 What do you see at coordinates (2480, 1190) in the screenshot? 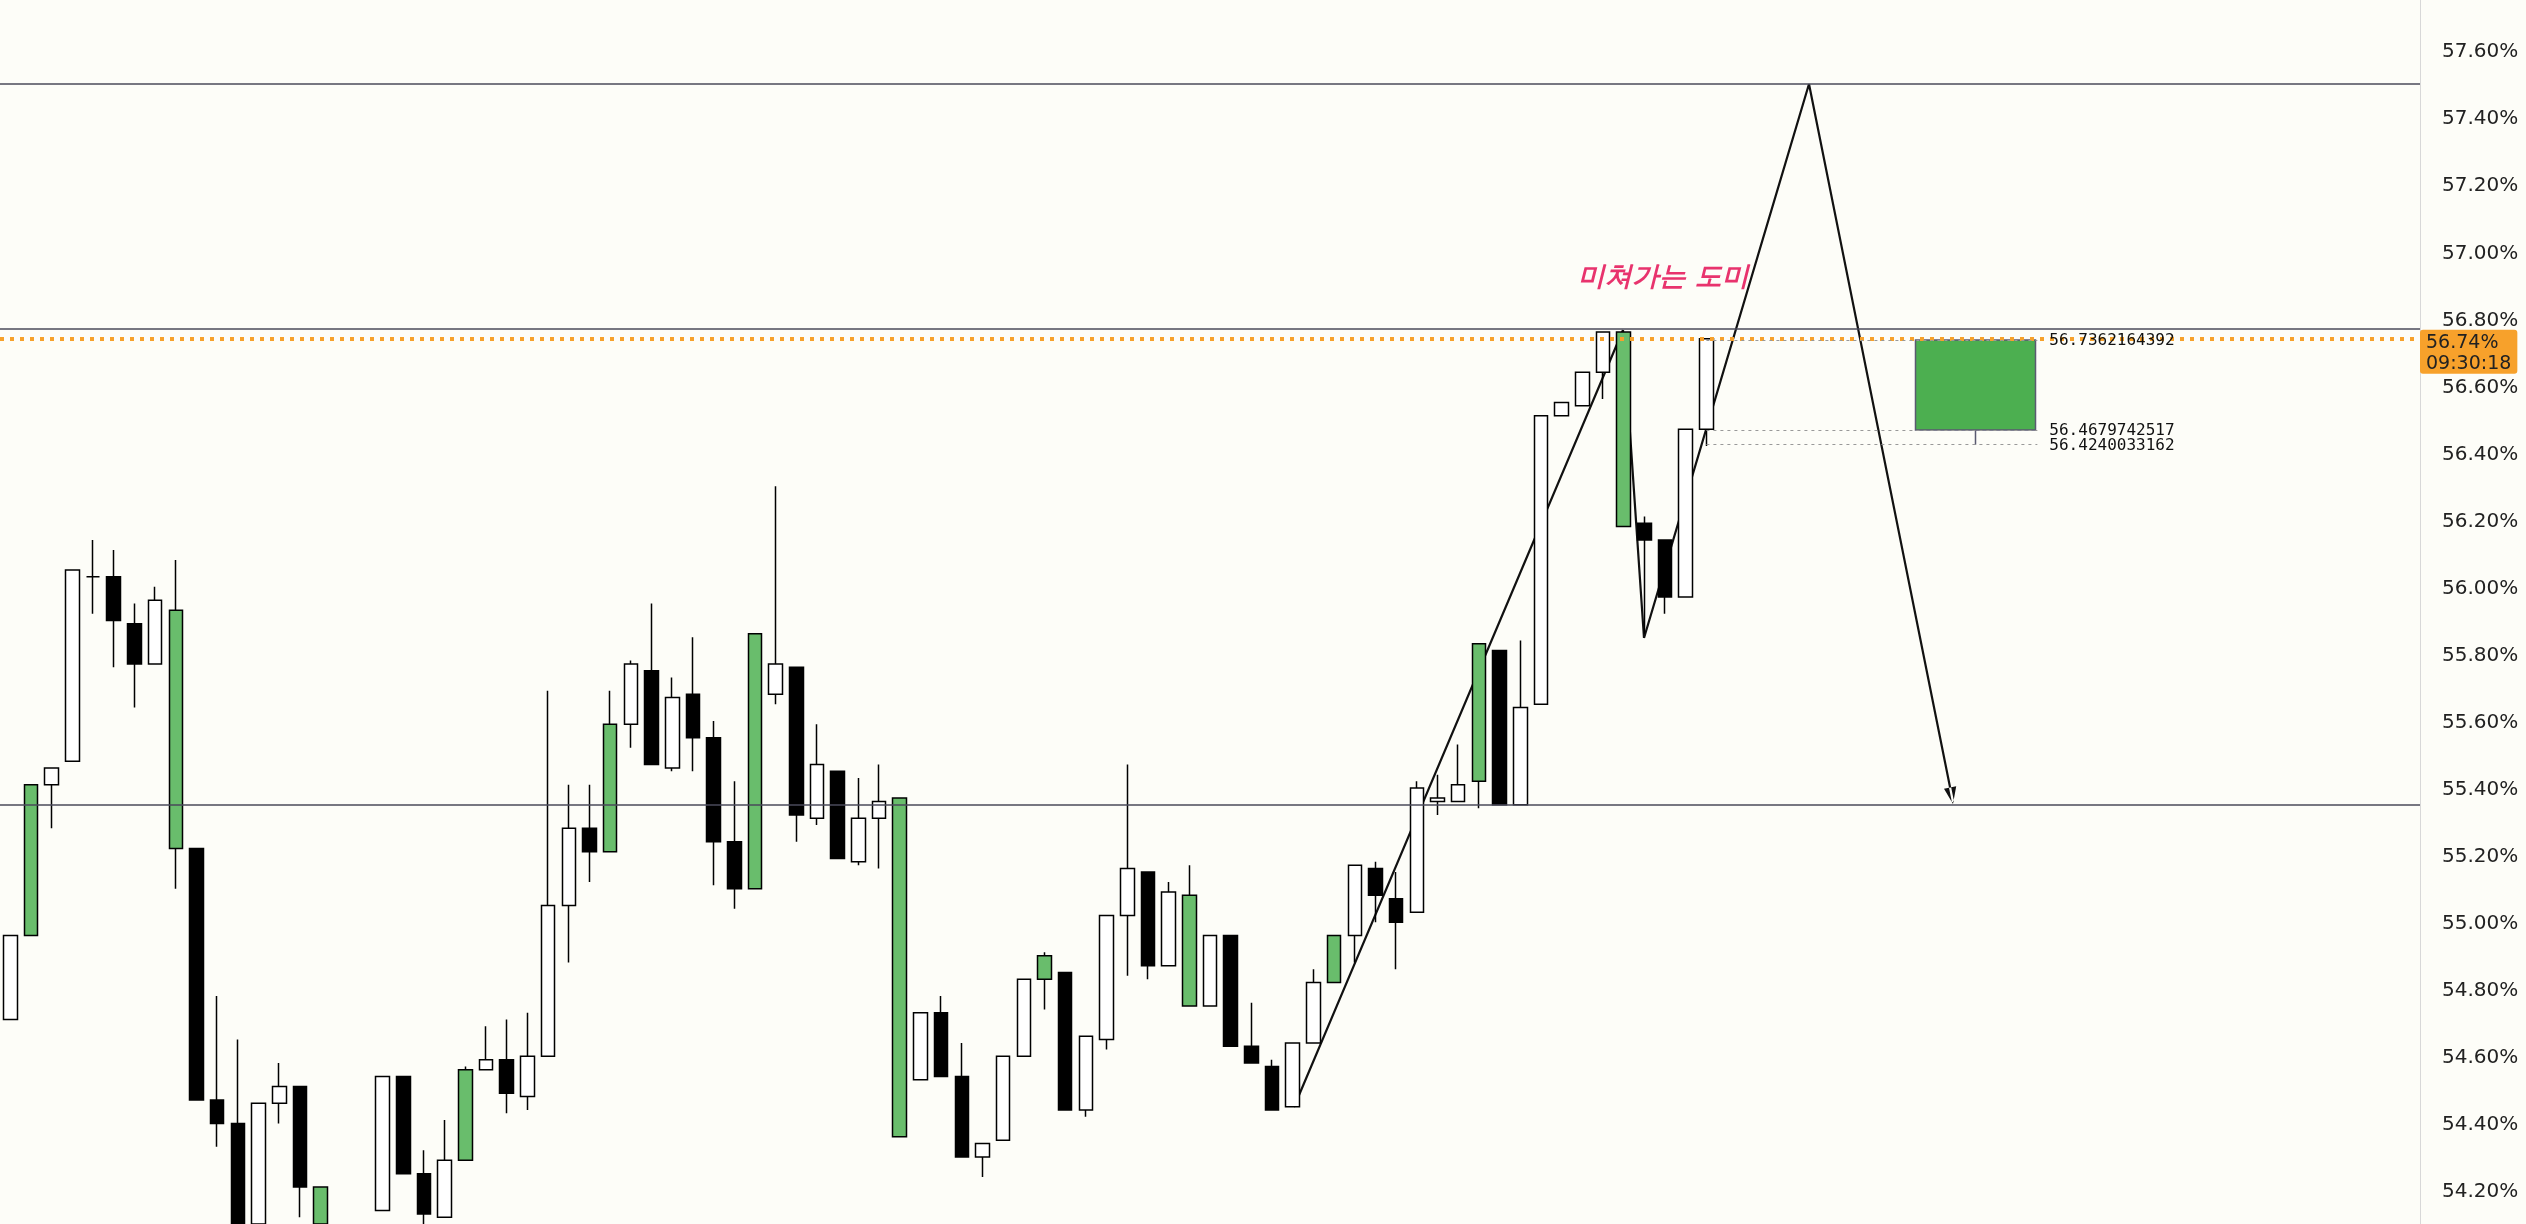
I see `y-tick-label: 54.20%` at bounding box center [2480, 1190].